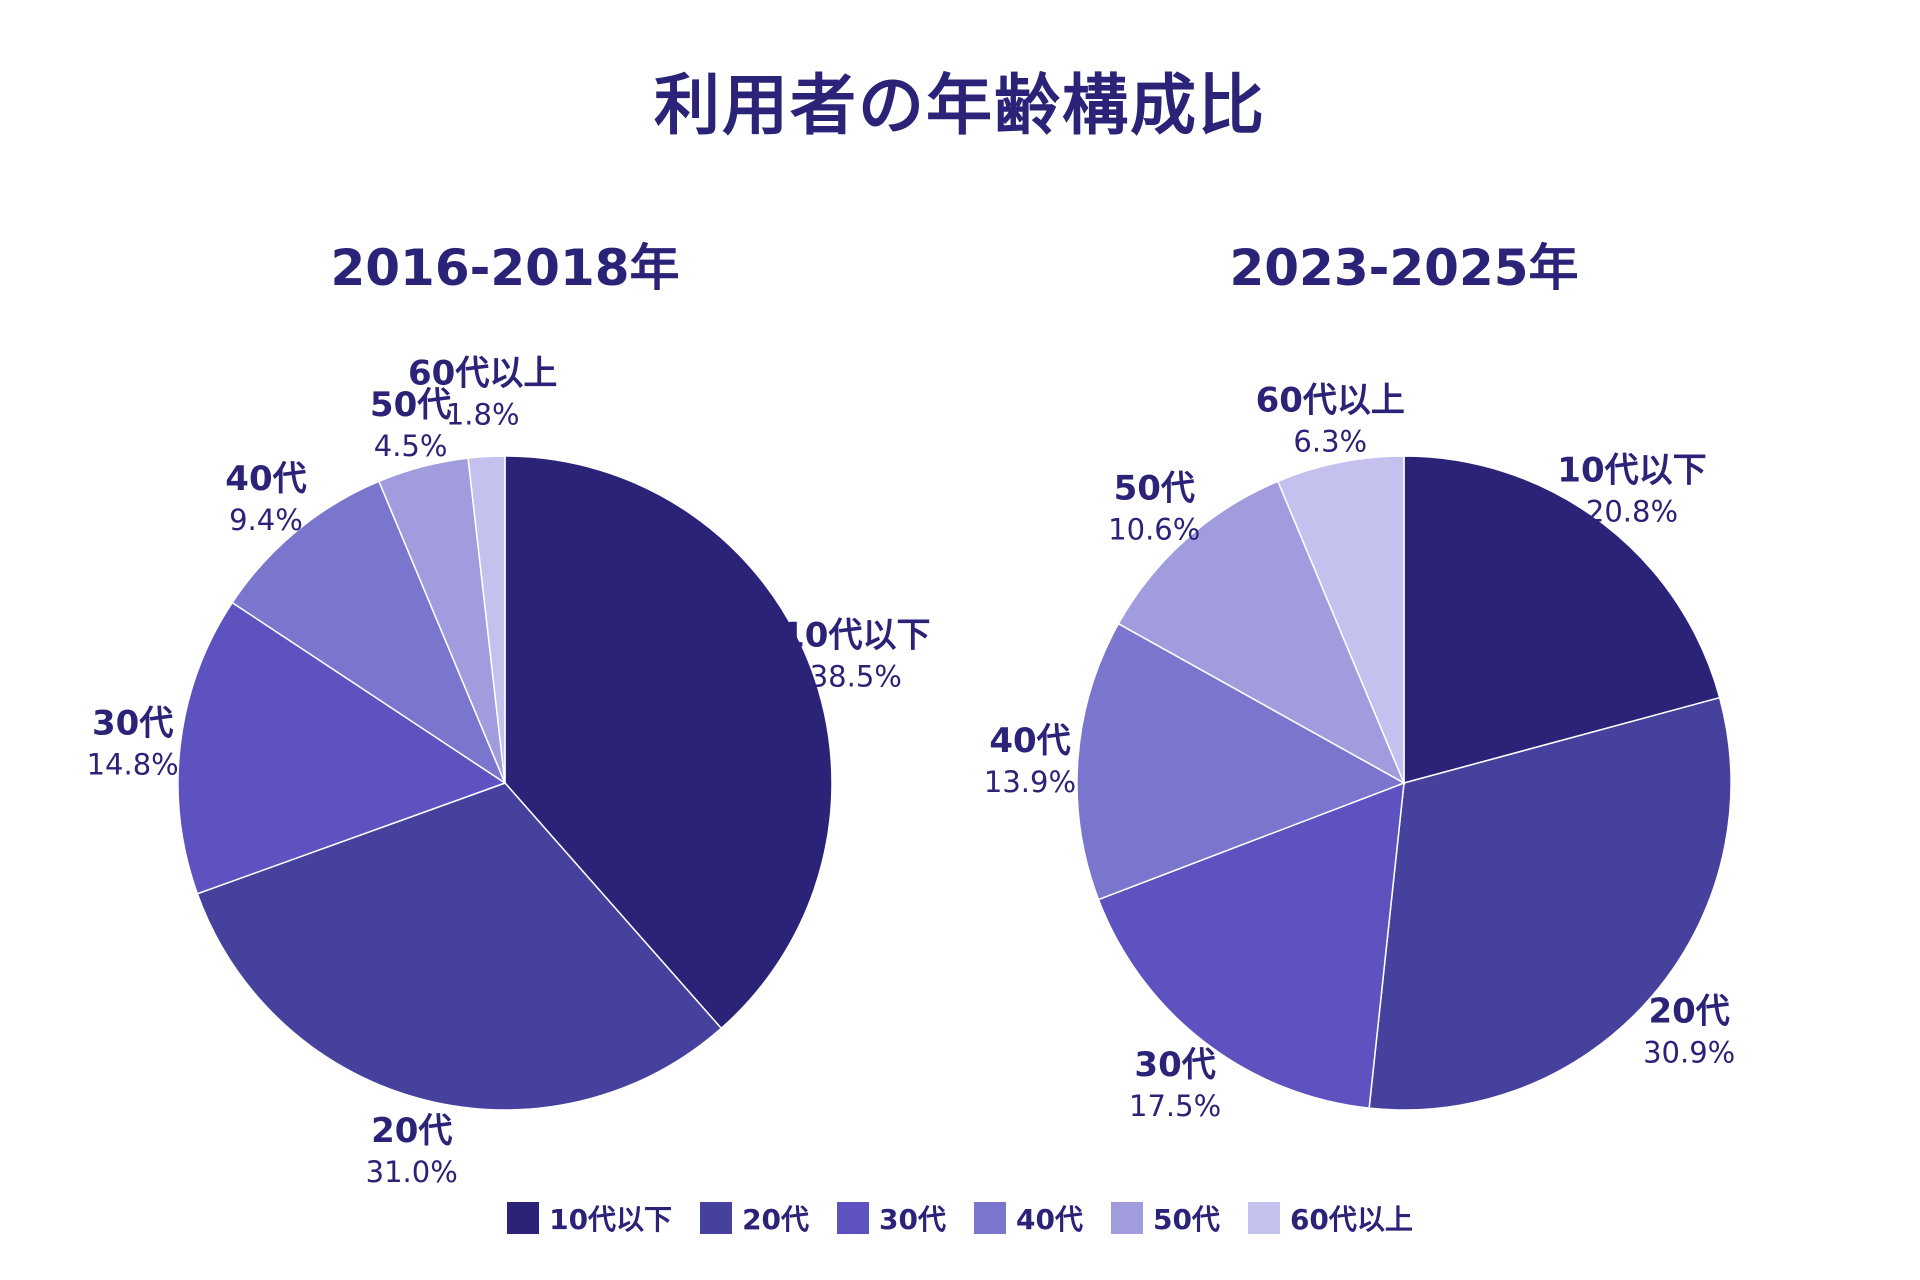 This screenshot has height=1280, width=1920. Describe the element at coordinates (1632, 511) in the screenshot. I see `slice-value-label: 20.8%` at that location.